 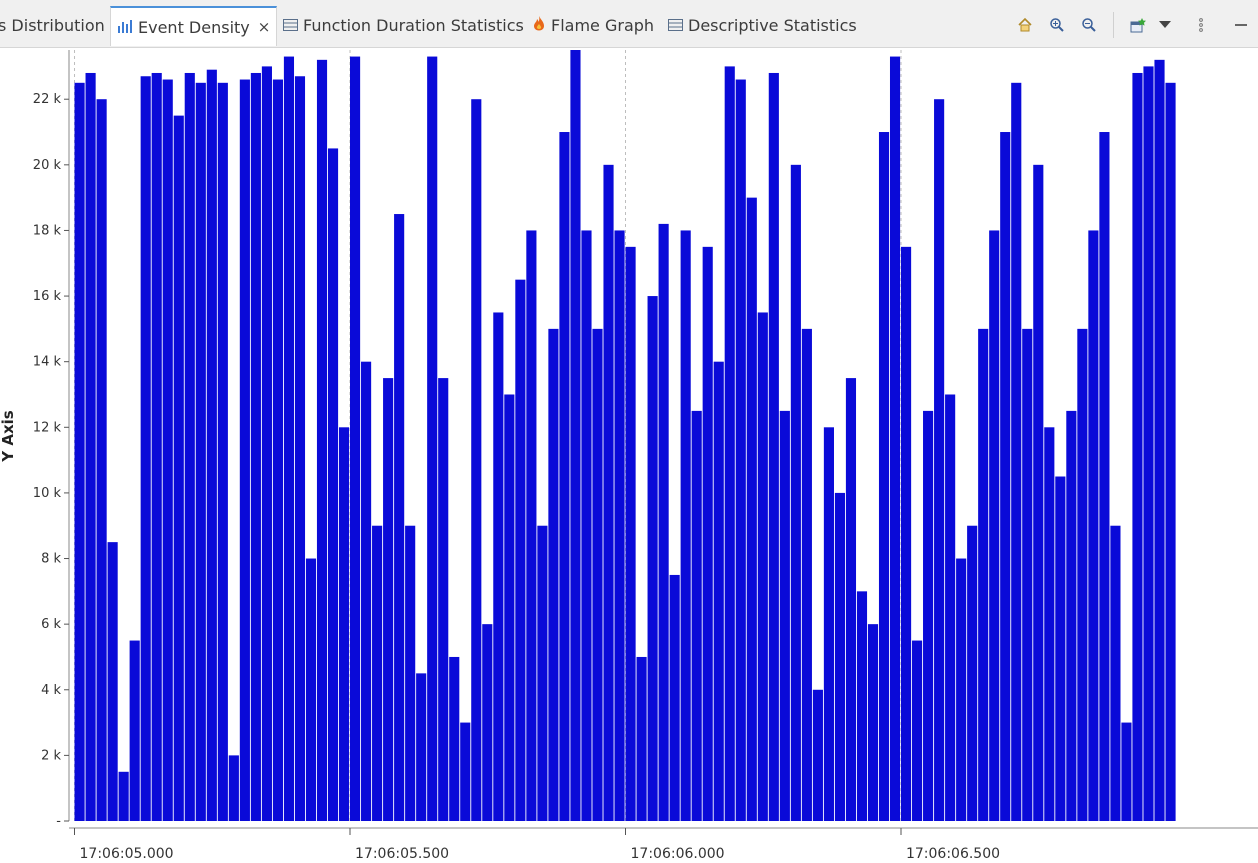 I want to click on y-tick-label: 10 k, so click(x=47, y=493).